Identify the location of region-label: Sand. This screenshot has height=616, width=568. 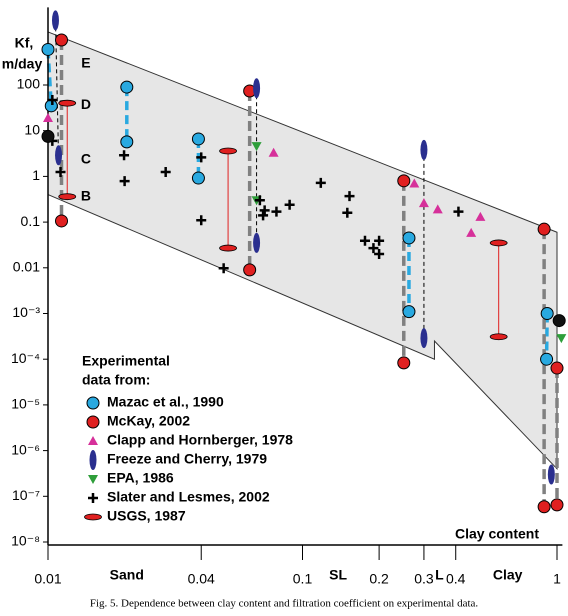
(127, 575).